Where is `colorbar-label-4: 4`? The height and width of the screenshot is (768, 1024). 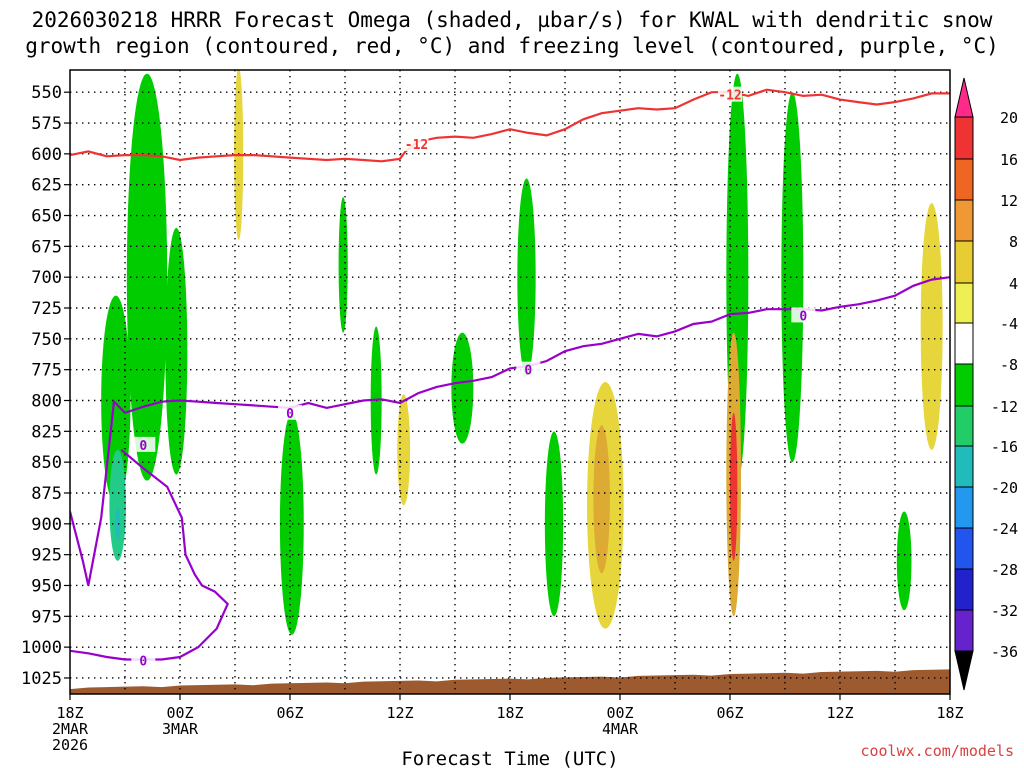
colorbar-label-4: 4 is located at coordinates (1013, 284).